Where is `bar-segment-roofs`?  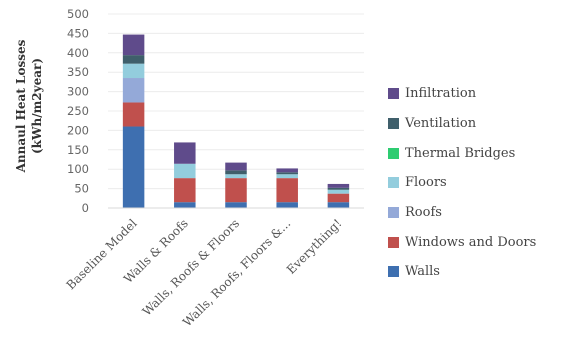
bar-segment-roofs is located at coordinates (133, 90).